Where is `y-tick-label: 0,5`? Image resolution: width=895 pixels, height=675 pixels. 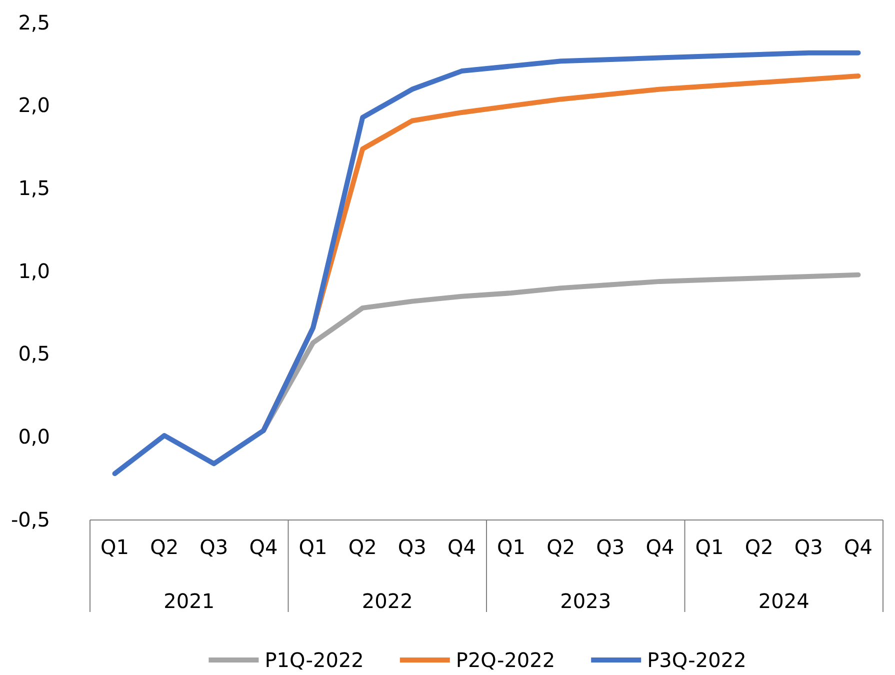 y-tick-label: 0,5 is located at coordinates (34, 354).